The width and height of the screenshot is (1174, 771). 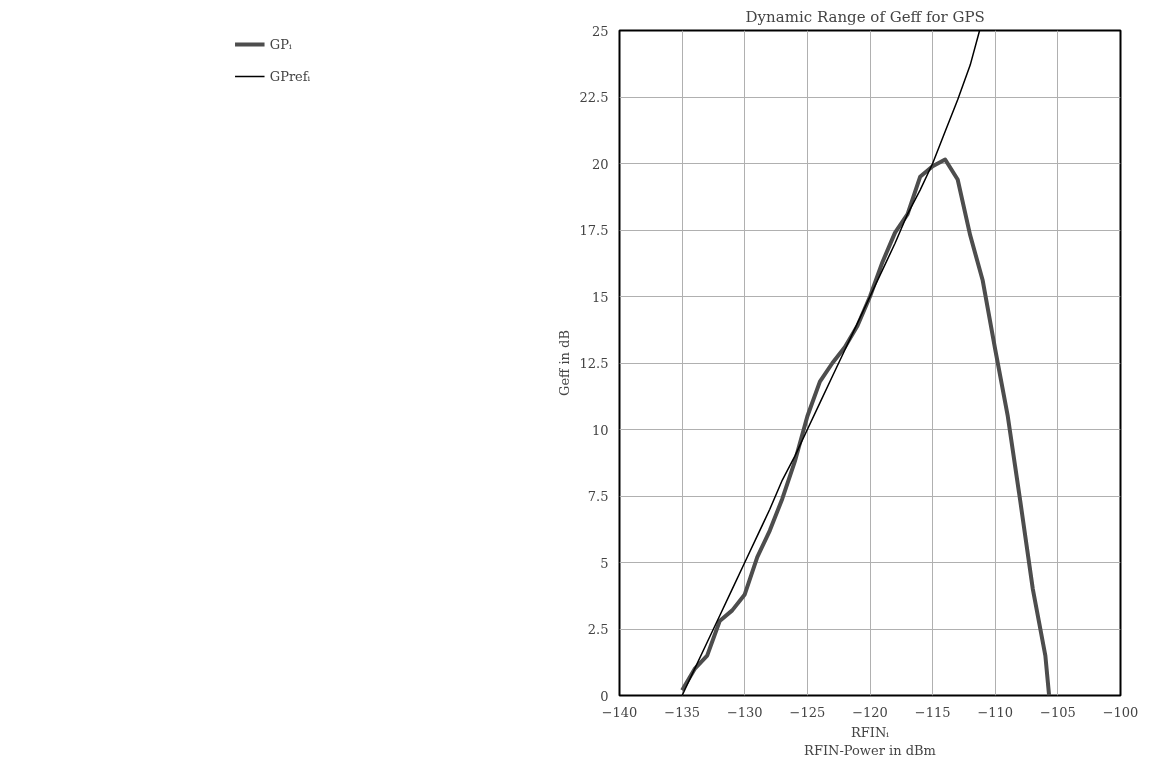 I want to click on x-tick-label: −110, so click(x=995, y=712).